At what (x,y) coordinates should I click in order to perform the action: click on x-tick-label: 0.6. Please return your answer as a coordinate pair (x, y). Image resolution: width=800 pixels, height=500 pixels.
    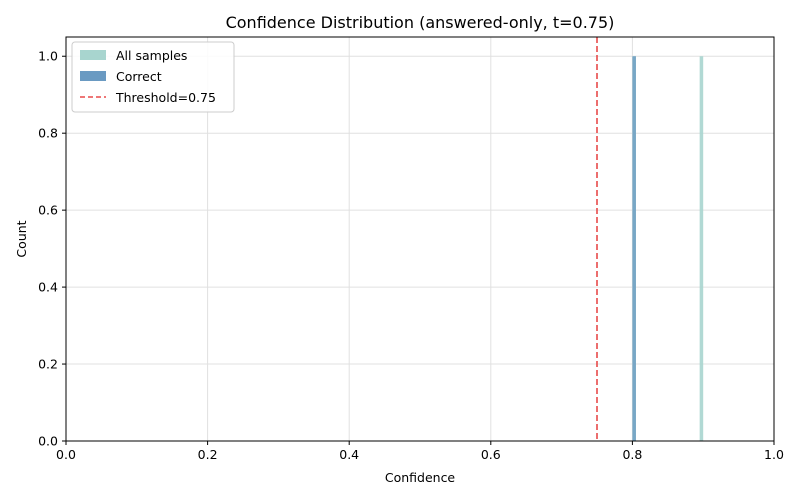
    Looking at the image, I should click on (491, 454).